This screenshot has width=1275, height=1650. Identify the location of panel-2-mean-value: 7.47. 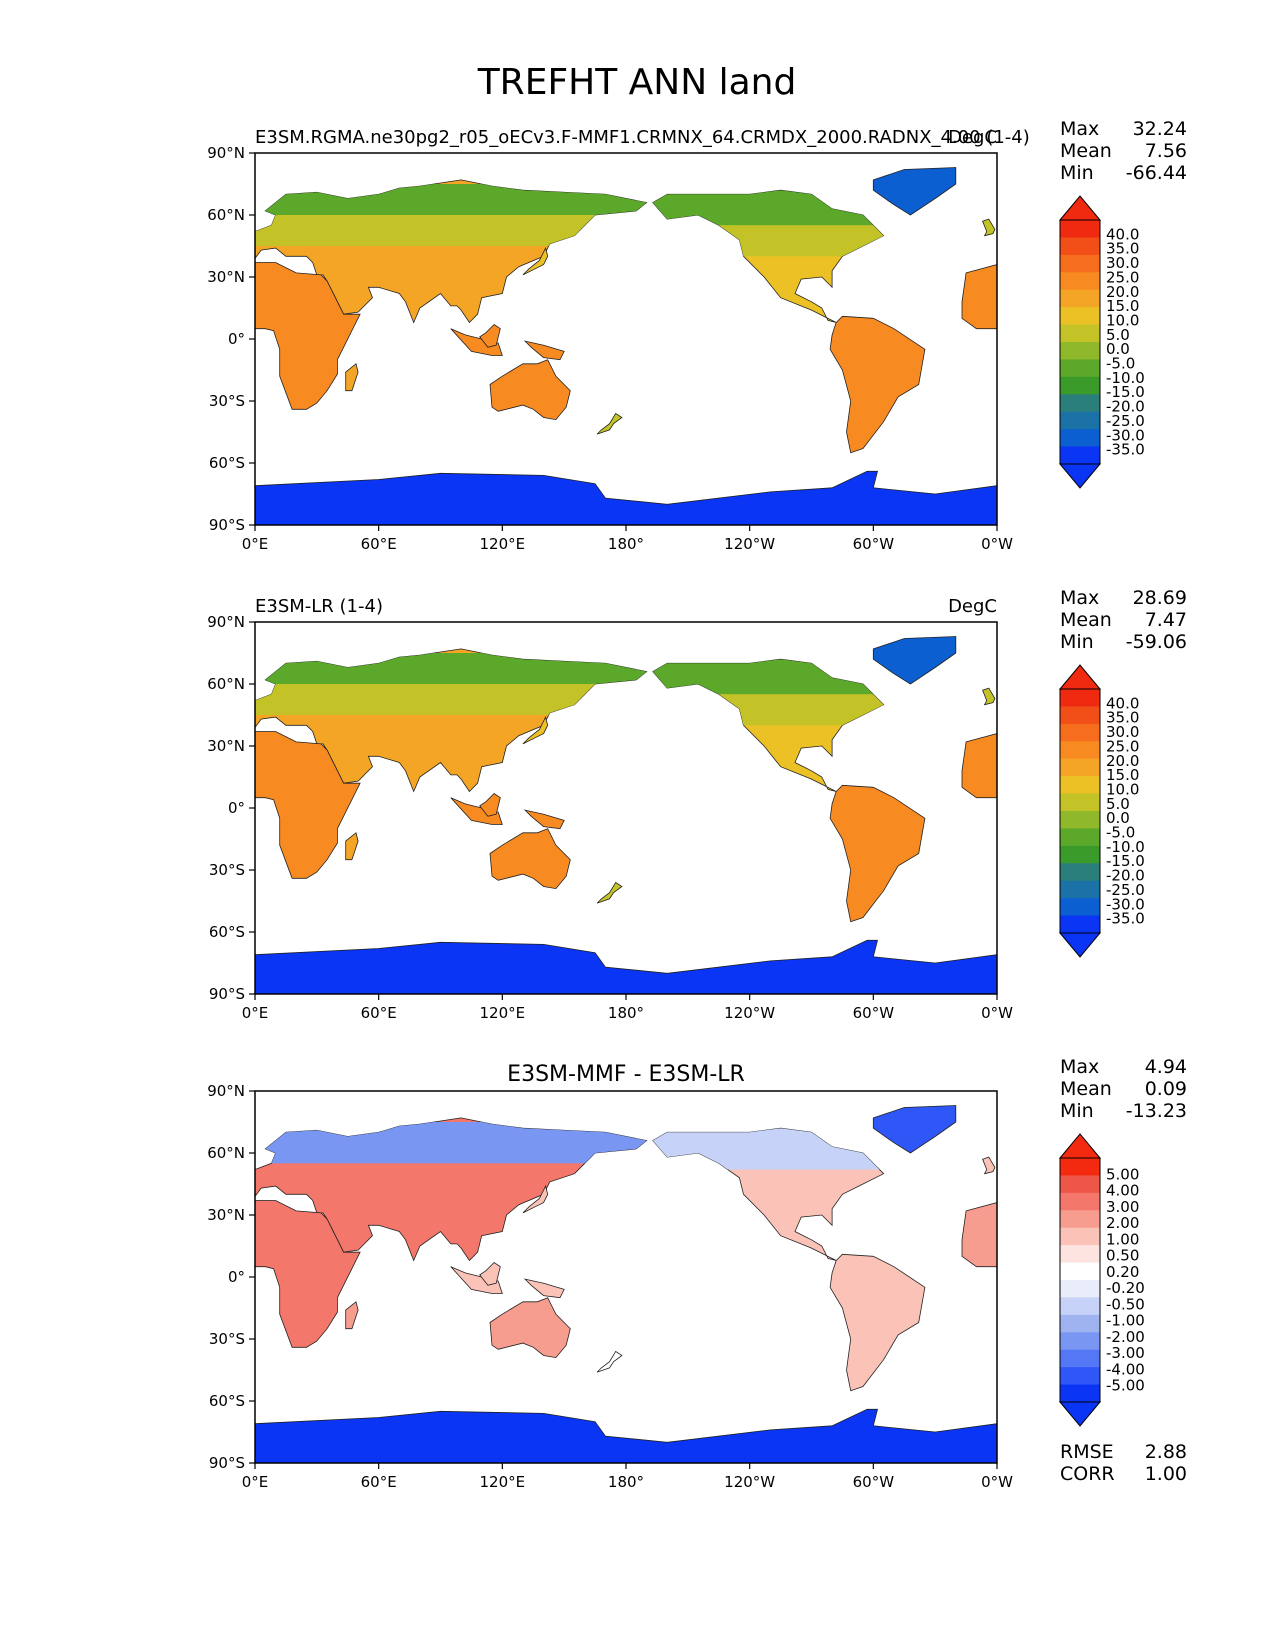
(1166, 620).